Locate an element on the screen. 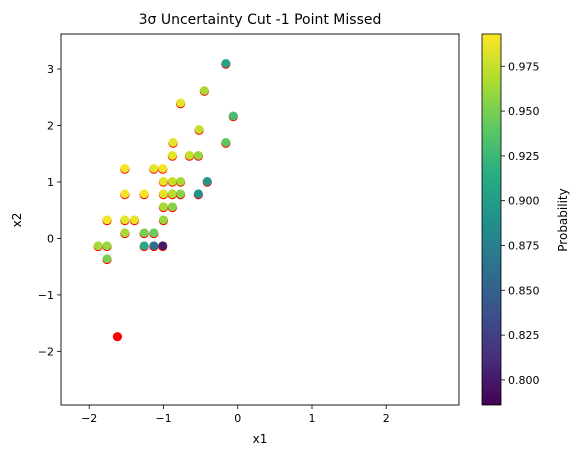 The height and width of the screenshot is (457, 578). colorbar-tick-label: 0.900 is located at coordinates (524, 201).